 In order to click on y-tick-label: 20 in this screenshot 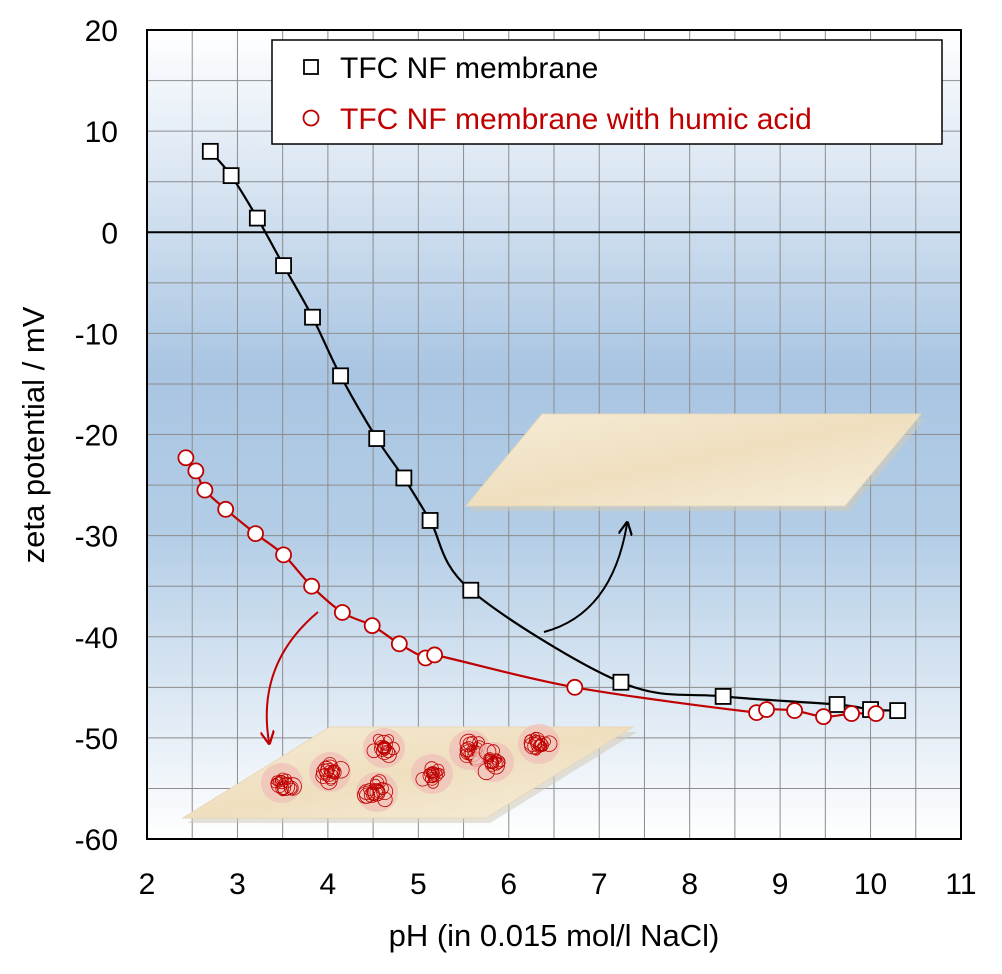, I will do `click(101, 31)`.